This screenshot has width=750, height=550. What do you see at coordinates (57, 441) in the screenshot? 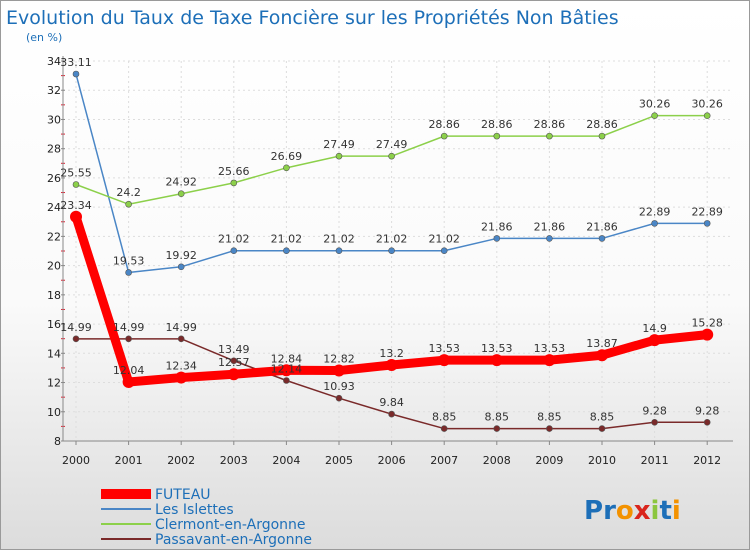
I see `y-tick-label: 8` at bounding box center [57, 441].